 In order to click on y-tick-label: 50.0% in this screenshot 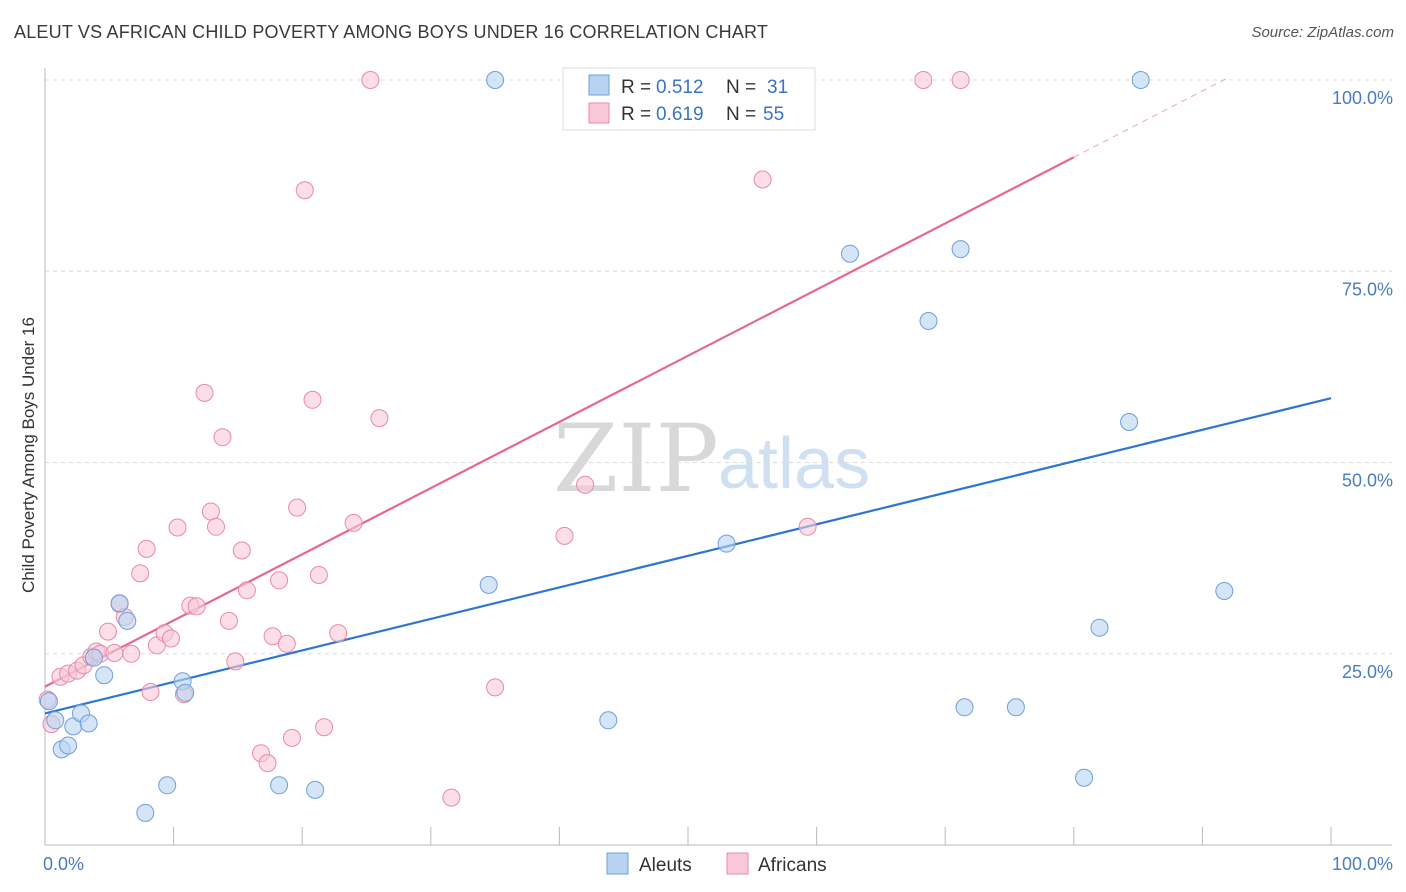, I will do `click(1367, 481)`.